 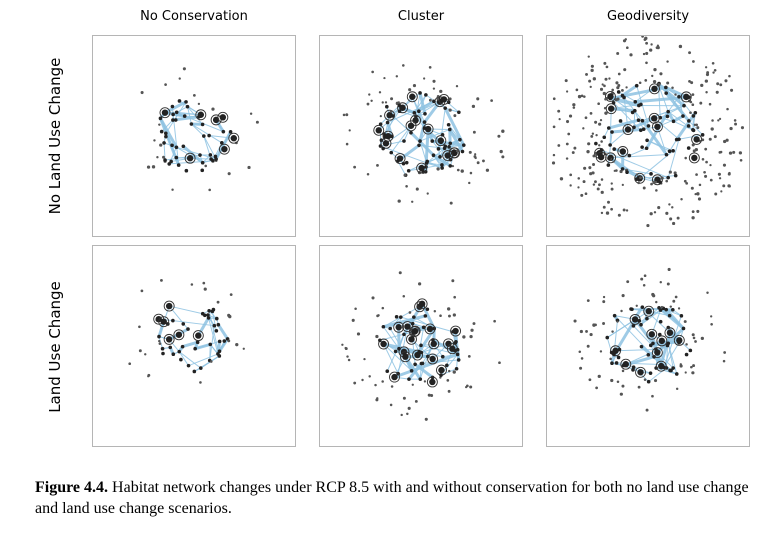 I want to click on panel-landuse-geodiversity, so click(x=648, y=346).